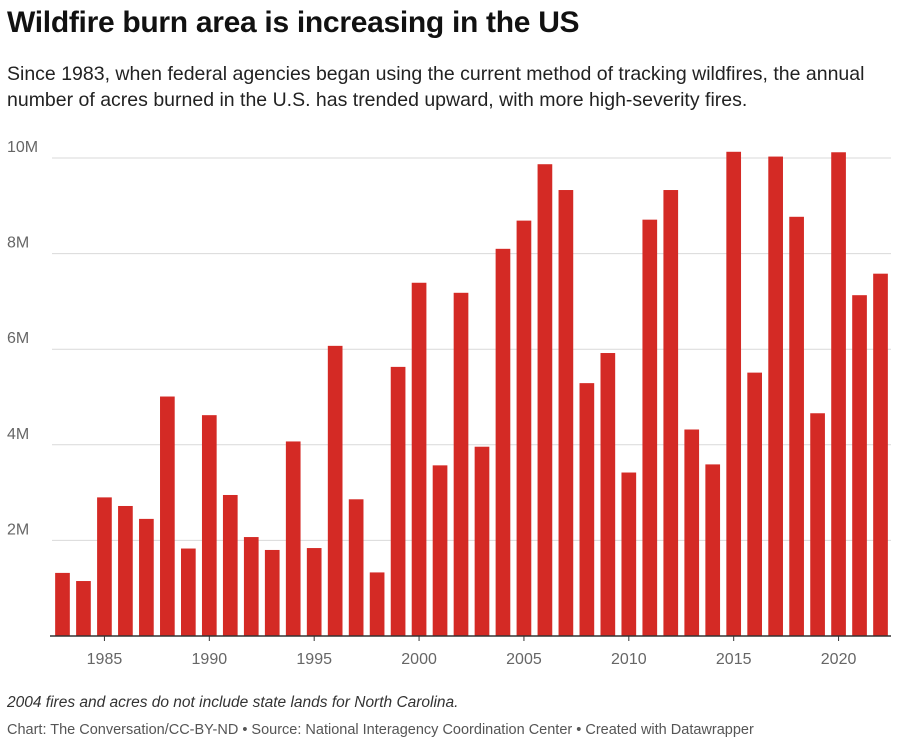  I want to click on bar-1984, so click(83, 608).